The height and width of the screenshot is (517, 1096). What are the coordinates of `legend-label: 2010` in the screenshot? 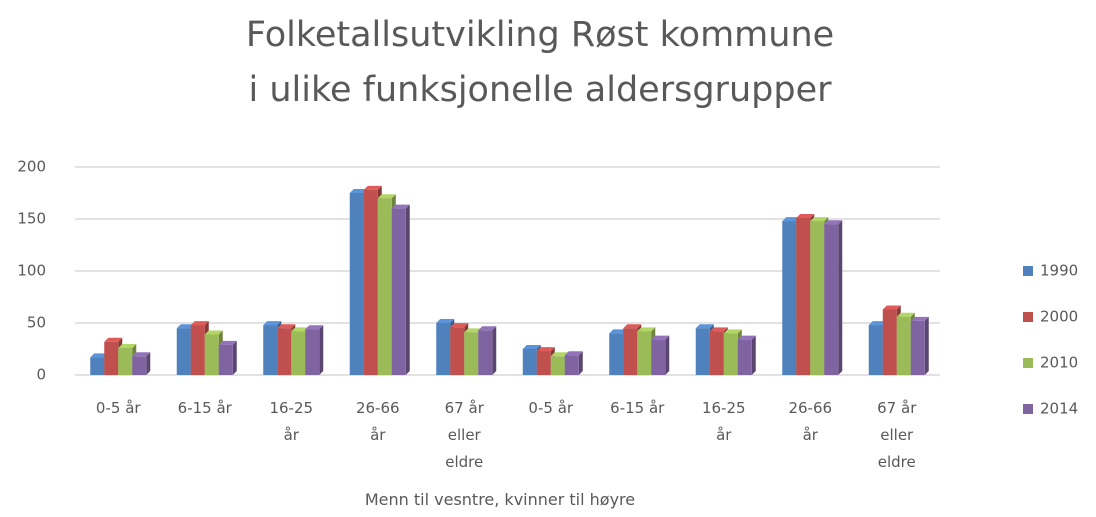 It's located at (1059, 363).